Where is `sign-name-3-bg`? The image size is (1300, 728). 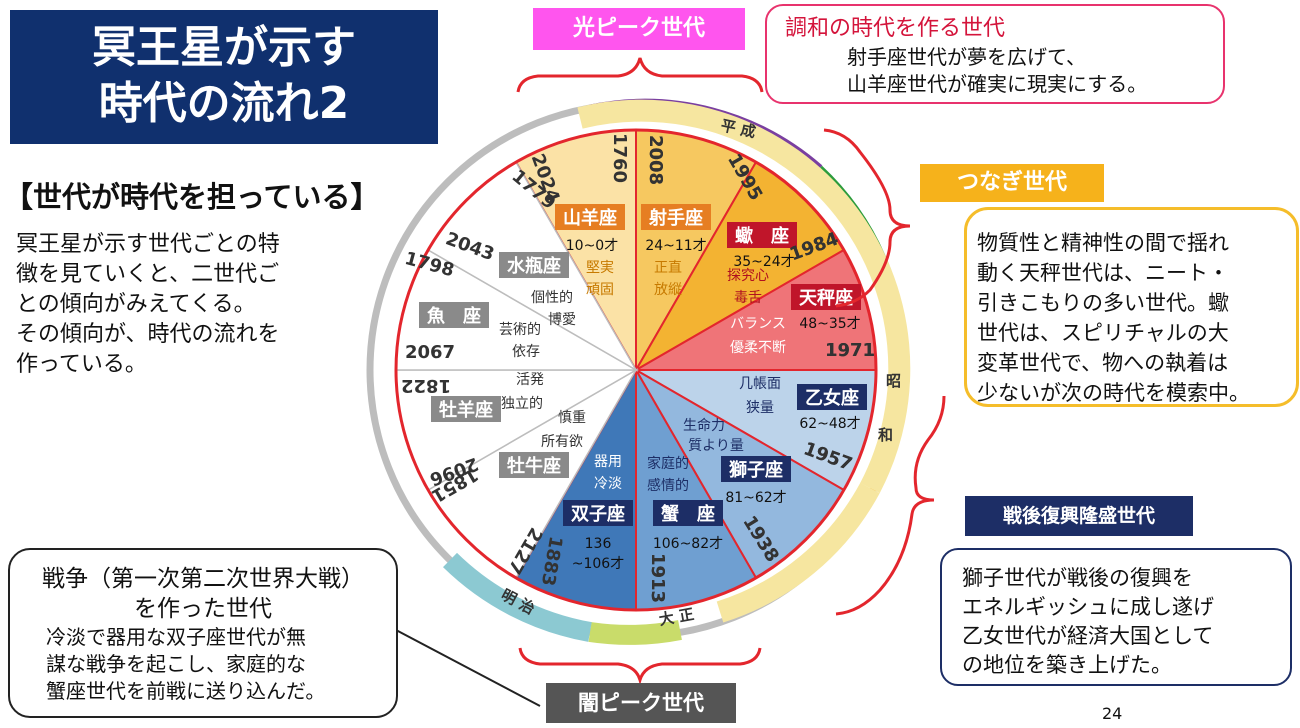 sign-name-3-bg is located at coordinates (826, 297).